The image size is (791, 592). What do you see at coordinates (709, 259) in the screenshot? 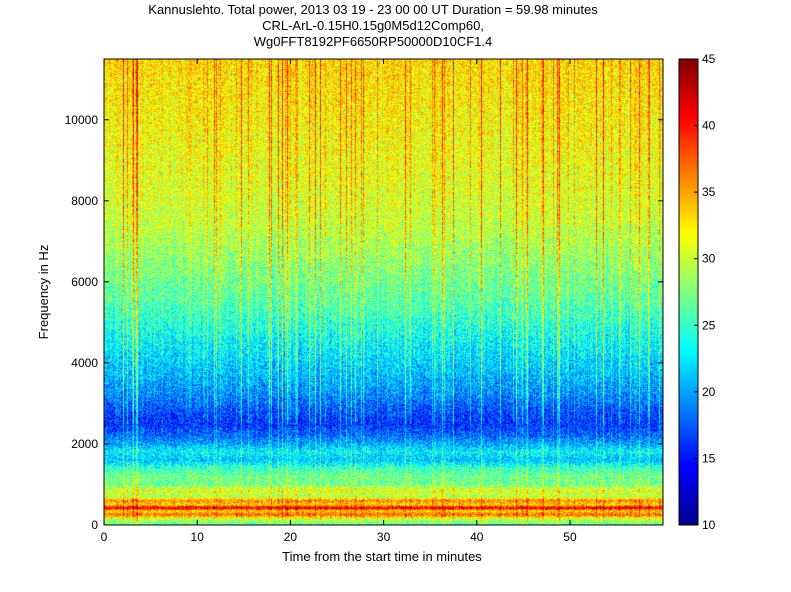
I see `colorbar-tick-label: 30` at bounding box center [709, 259].